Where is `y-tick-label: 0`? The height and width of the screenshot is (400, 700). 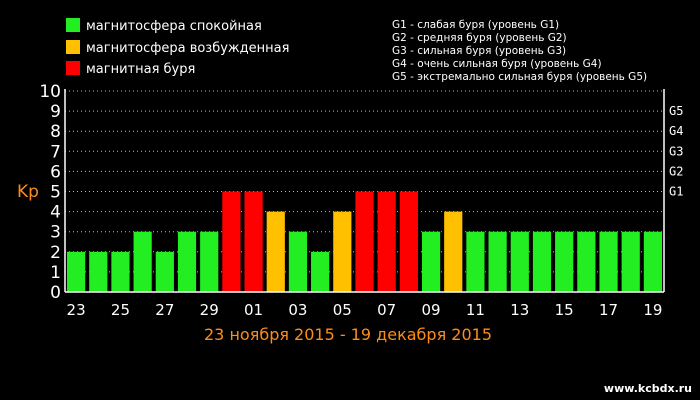 y-tick-label: 0 is located at coordinates (55, 293).